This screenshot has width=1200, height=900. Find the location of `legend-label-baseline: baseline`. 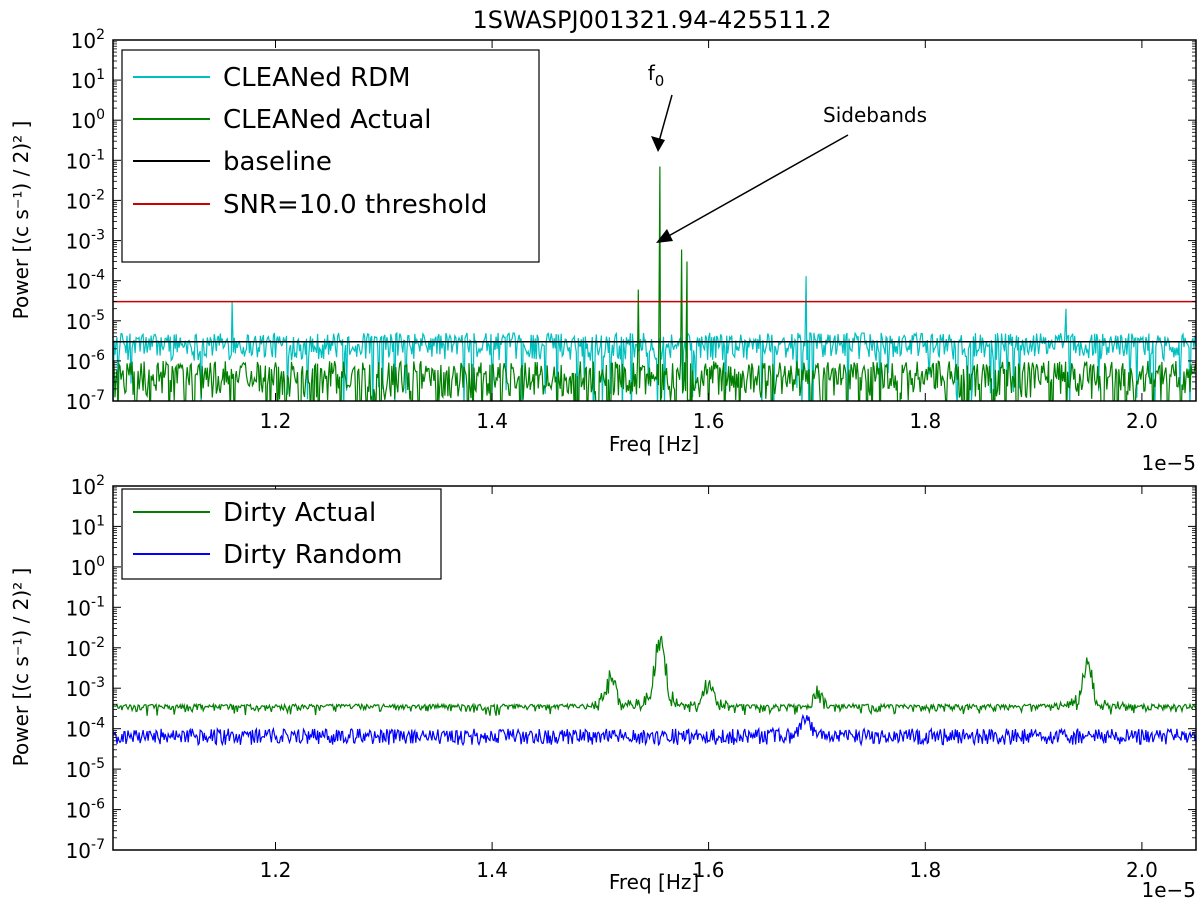

legend-label-baseline: baseline is located at coordinates (277, 162).